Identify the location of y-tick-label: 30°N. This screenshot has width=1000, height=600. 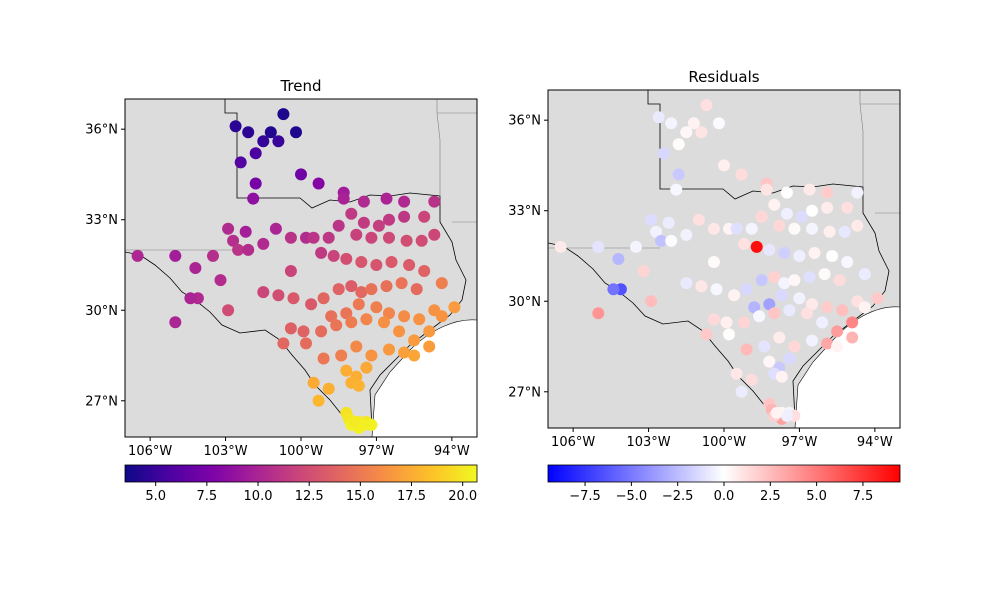
(524, 302).